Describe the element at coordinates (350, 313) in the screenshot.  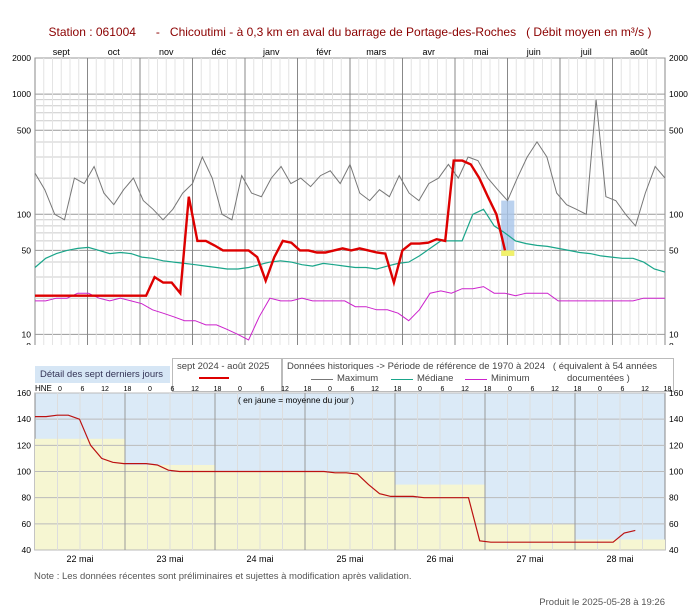
I see `series-minimum-line` at that location.